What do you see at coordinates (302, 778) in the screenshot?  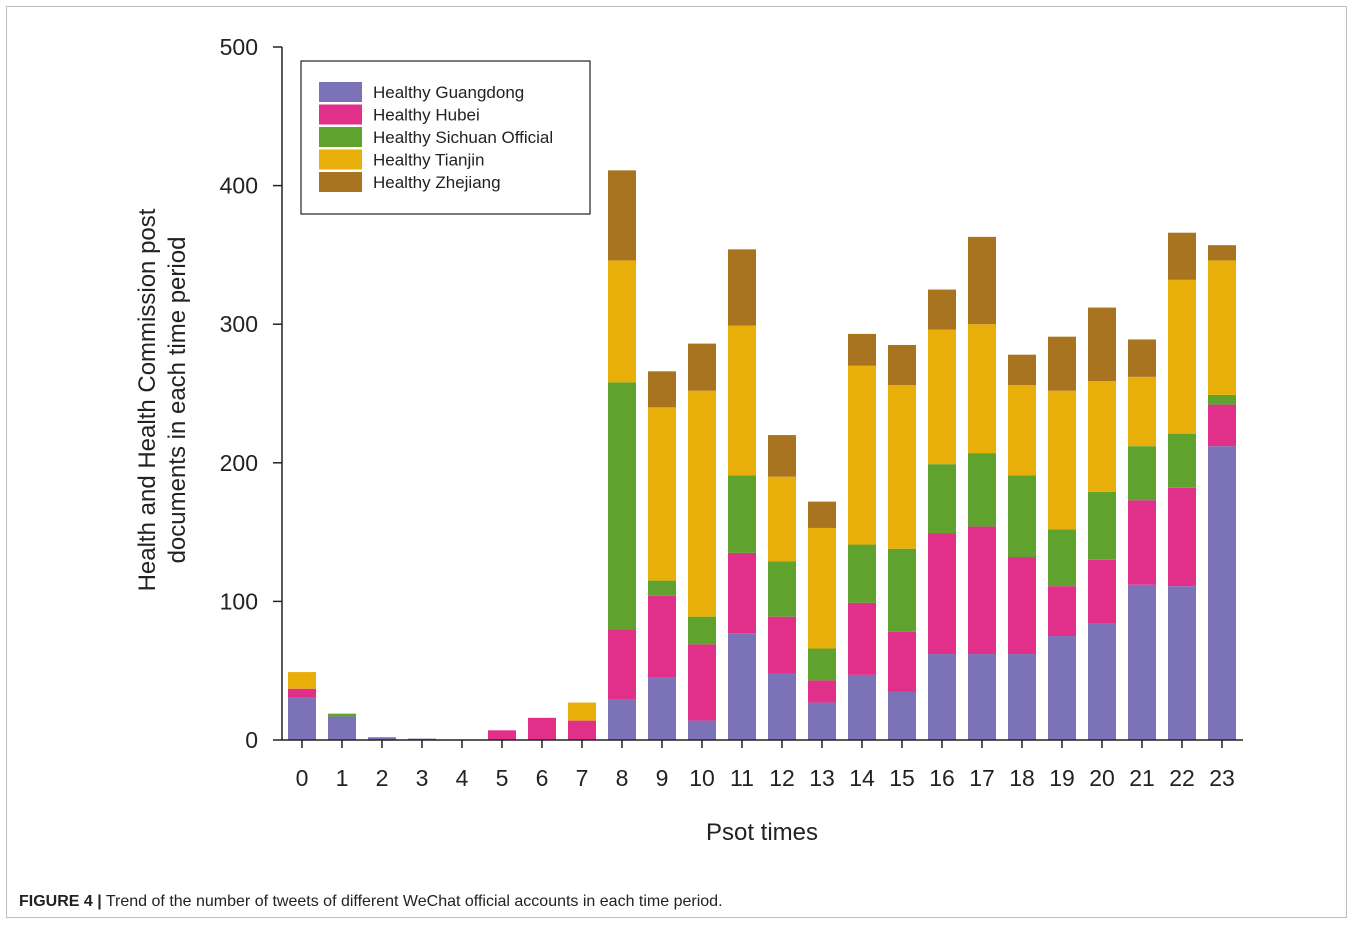 I see `x-tick-label: 0` at bounding box center [302, 778].